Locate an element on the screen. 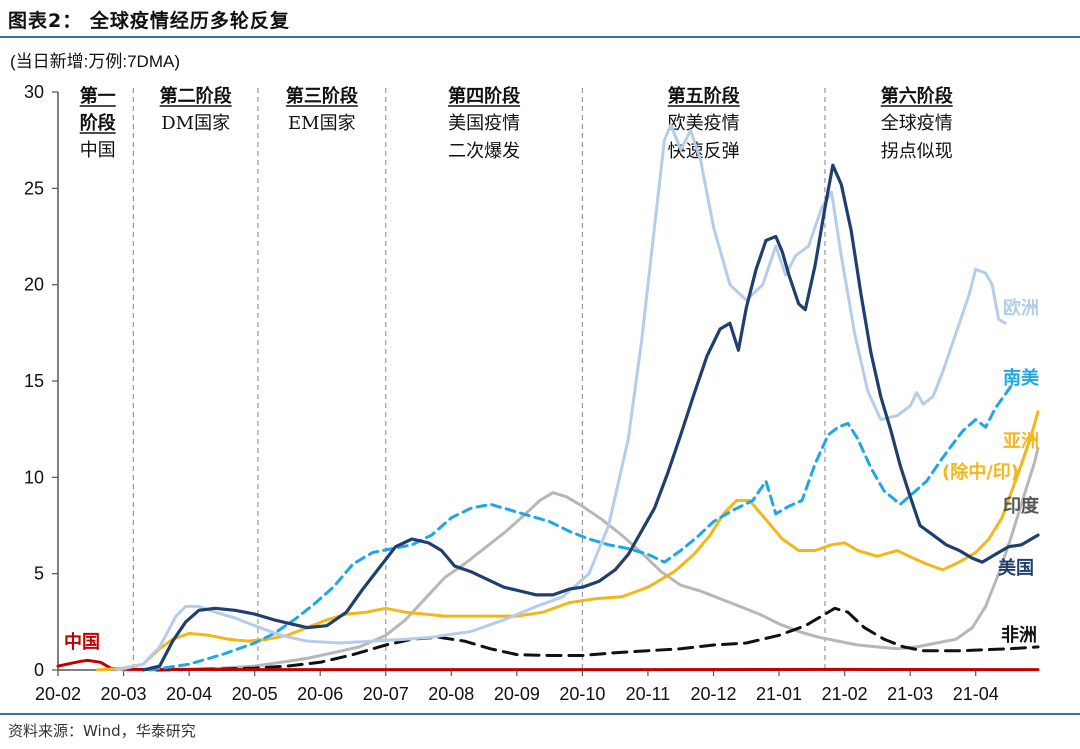  phase-description: 快速反弹 is located at coordinates (704, 151).